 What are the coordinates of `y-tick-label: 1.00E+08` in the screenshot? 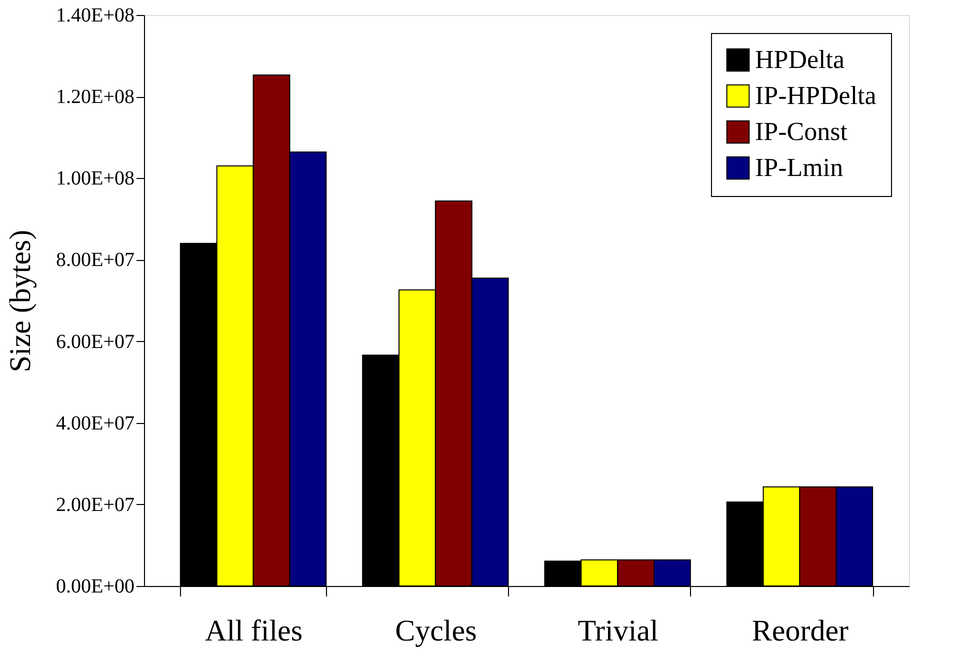 It's located at (95, 179).